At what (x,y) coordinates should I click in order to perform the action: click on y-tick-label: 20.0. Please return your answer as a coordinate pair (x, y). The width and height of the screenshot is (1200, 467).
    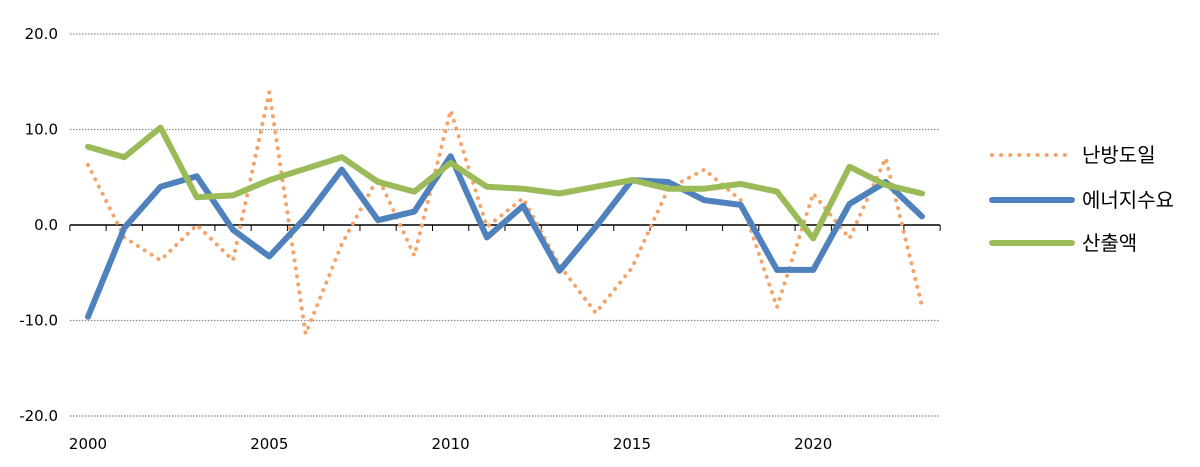
    Looking at the image, I should click on (41, 34).